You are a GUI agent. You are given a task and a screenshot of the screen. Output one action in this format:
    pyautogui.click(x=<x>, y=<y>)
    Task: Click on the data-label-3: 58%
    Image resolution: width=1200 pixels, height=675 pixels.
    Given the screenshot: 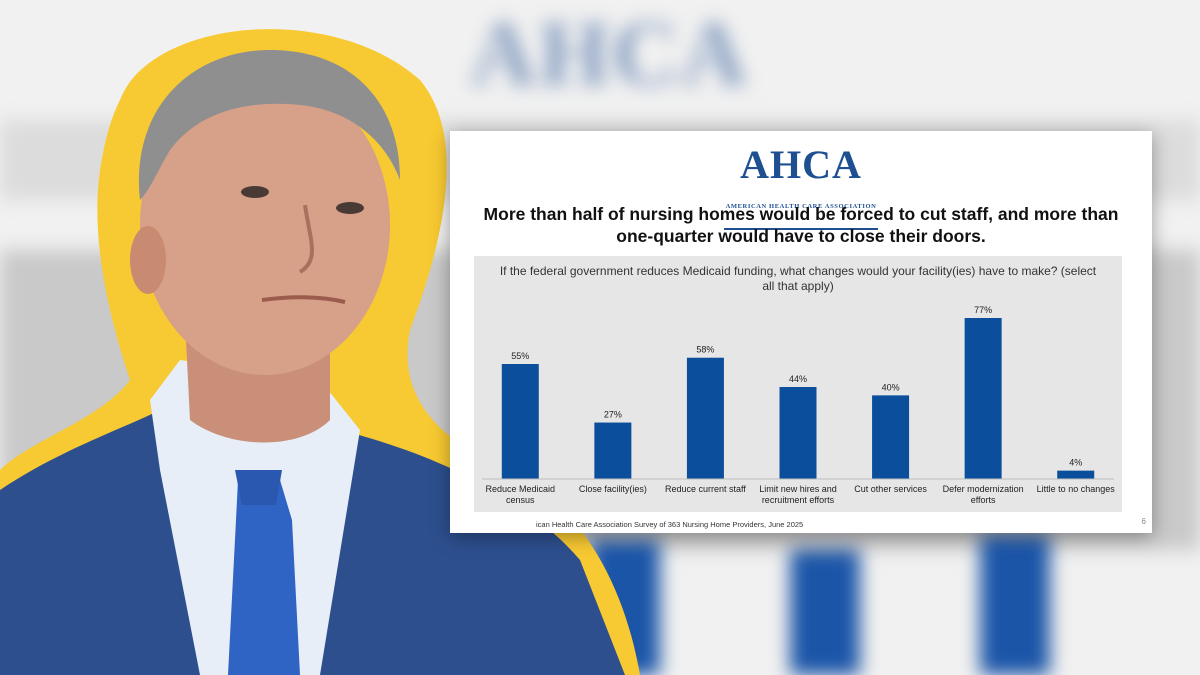 What is the action you would take?
    pyautogui.click(x=705, y=350)
    